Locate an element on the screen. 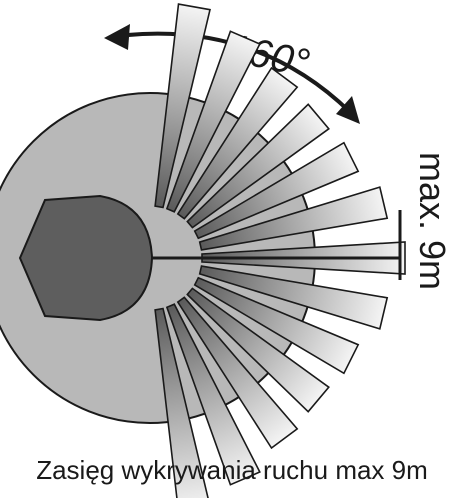 Image resolution: width=464 pixels, height=498 pixels. angle-arrowhead-right is located at coordinates (348, 110).